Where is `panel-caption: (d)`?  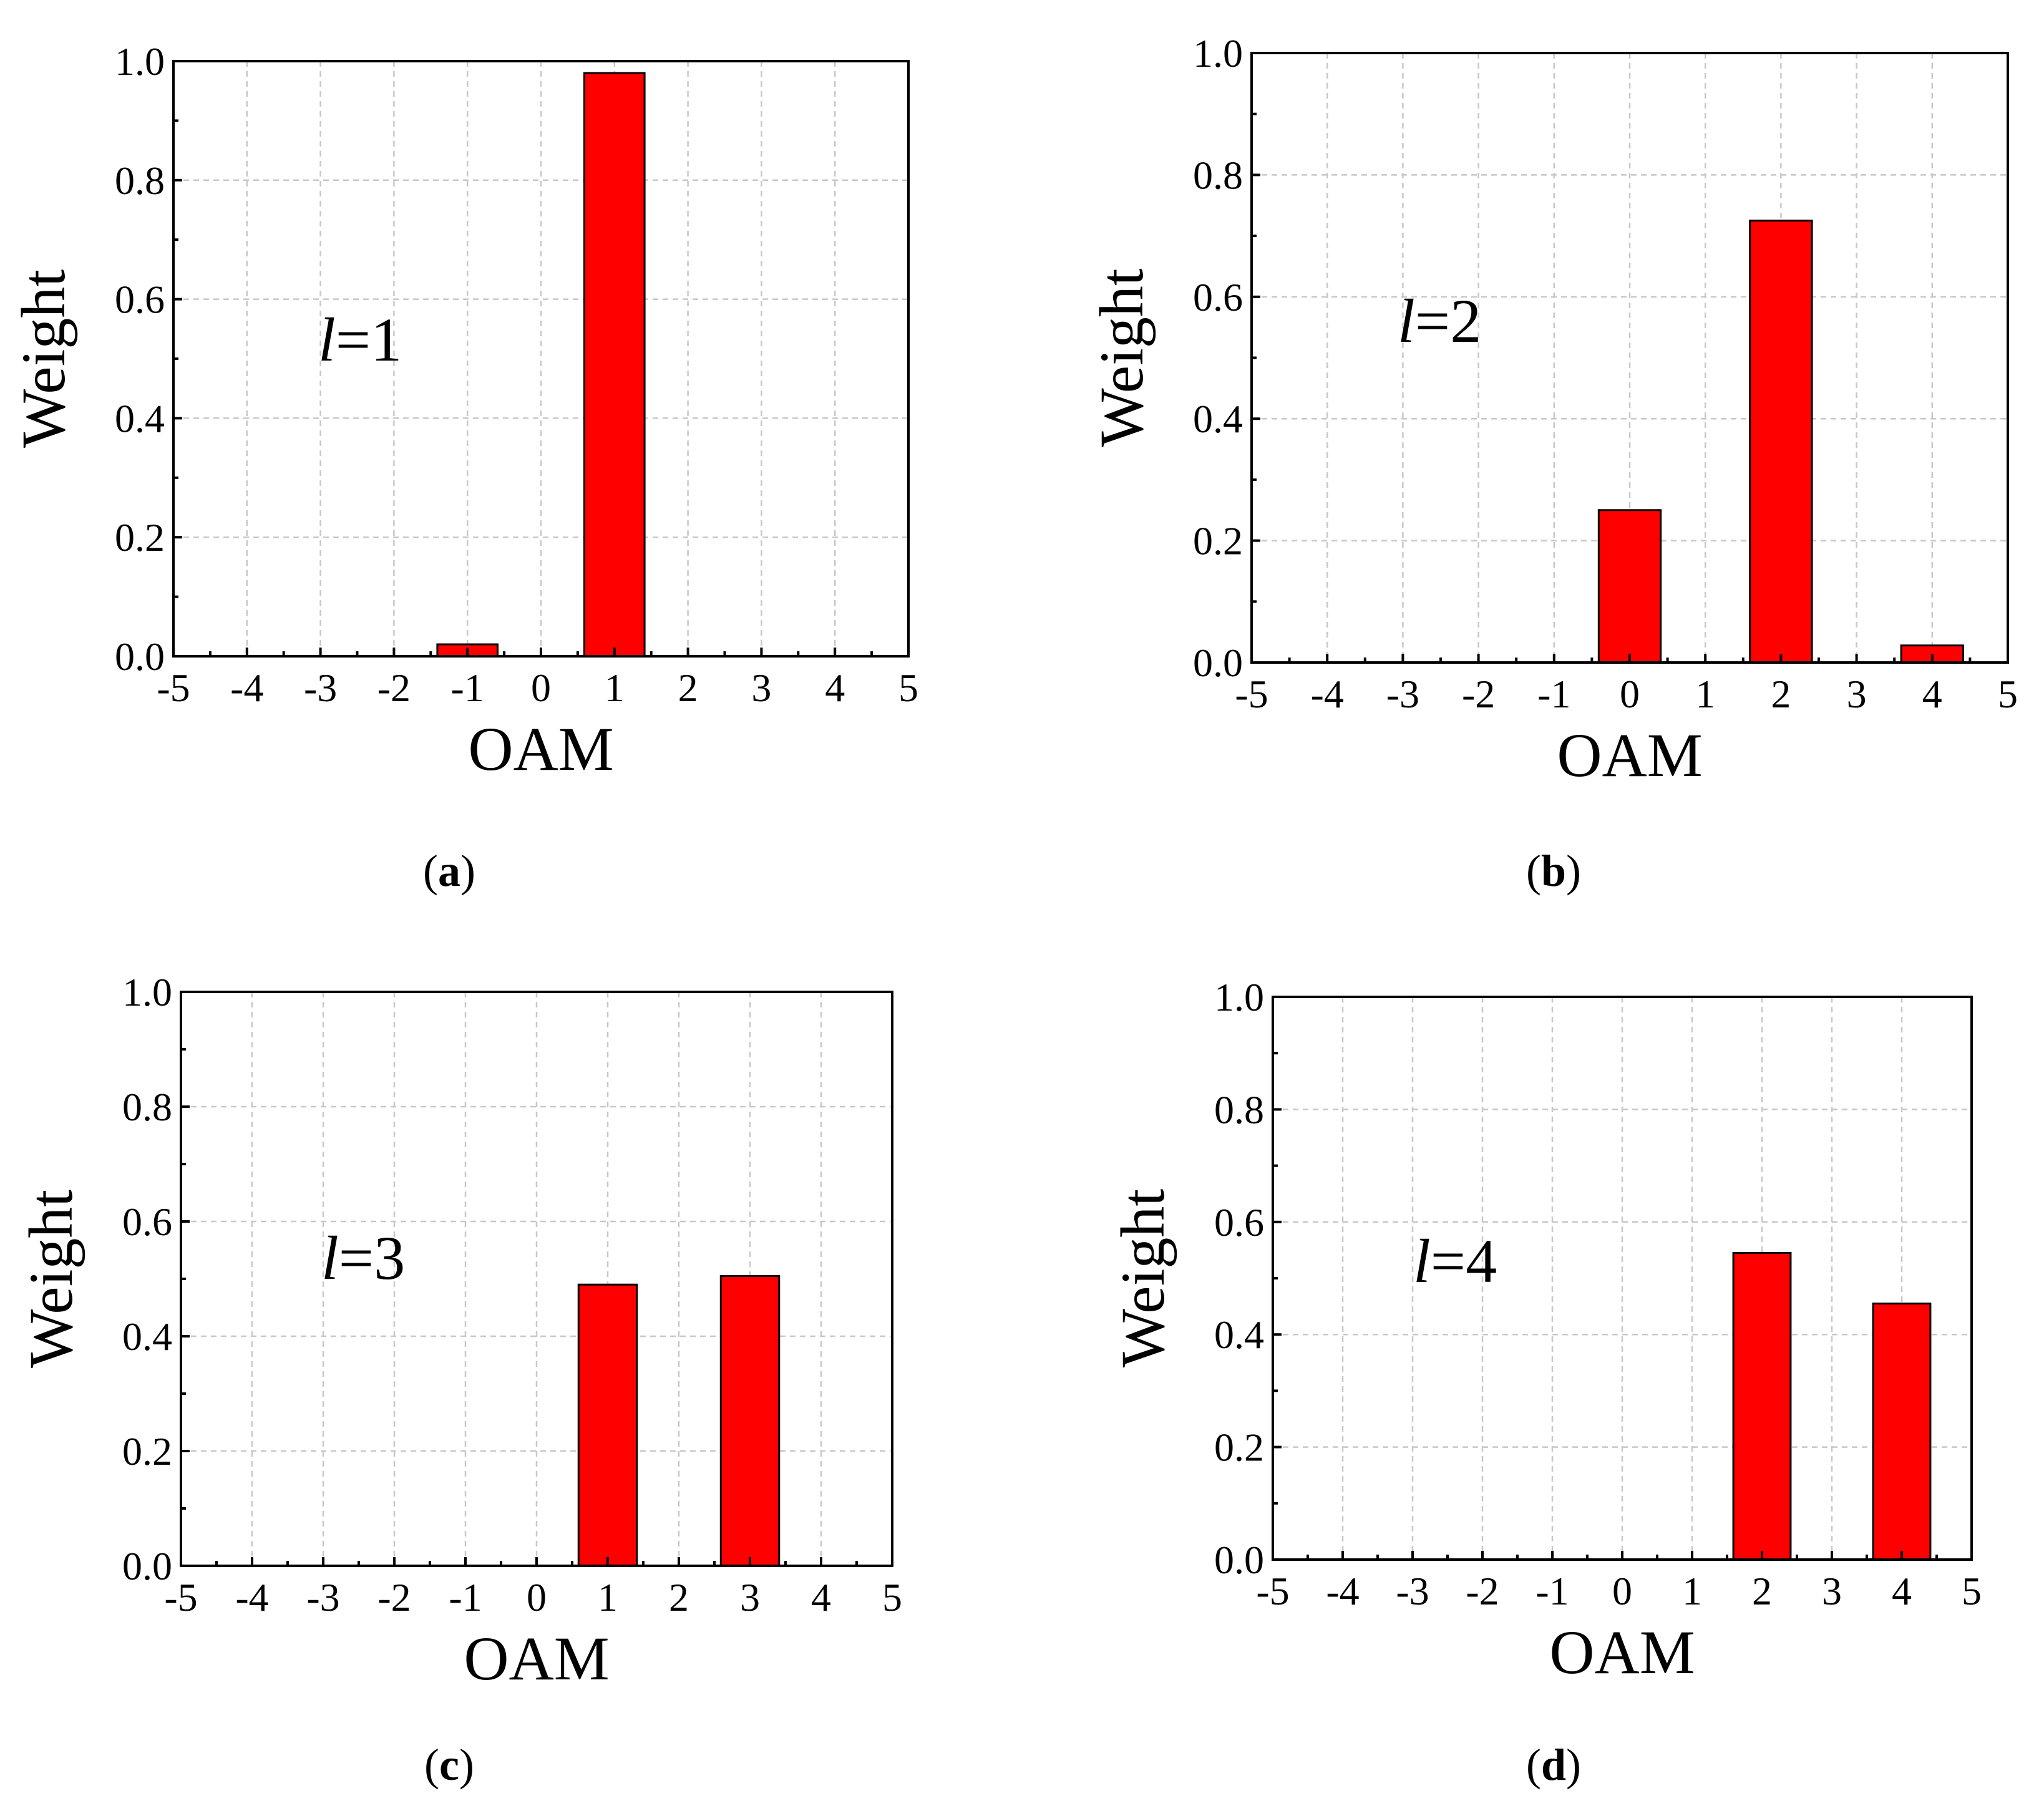 panel-caption: (d) is located at coordinates (1553, 1765).